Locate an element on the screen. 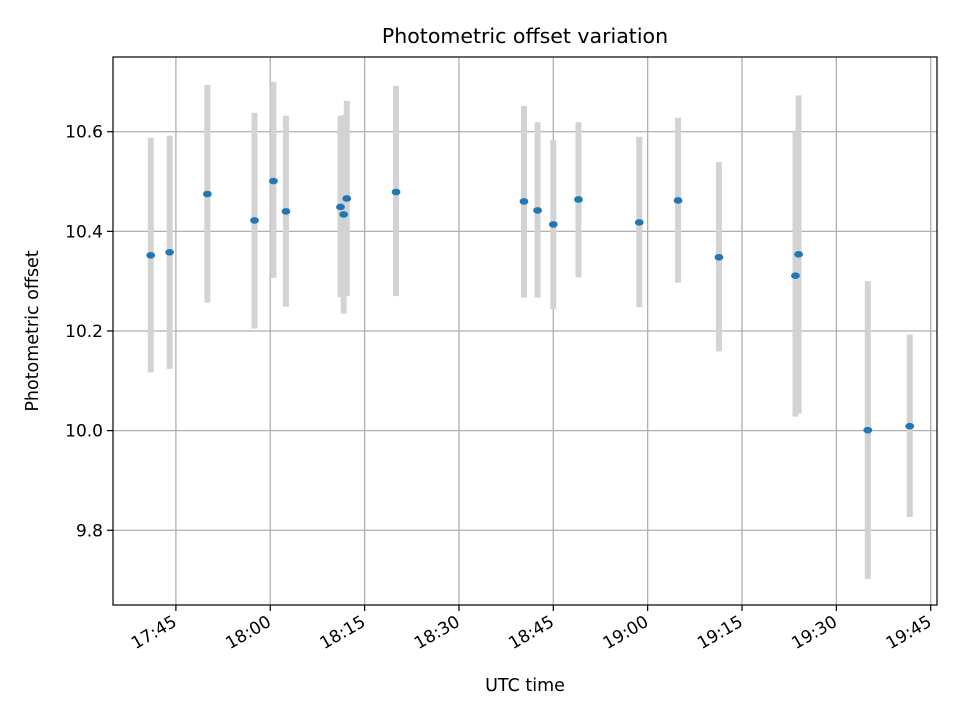  y-tick-label: 10.4 is located at coordinates (84, 232).